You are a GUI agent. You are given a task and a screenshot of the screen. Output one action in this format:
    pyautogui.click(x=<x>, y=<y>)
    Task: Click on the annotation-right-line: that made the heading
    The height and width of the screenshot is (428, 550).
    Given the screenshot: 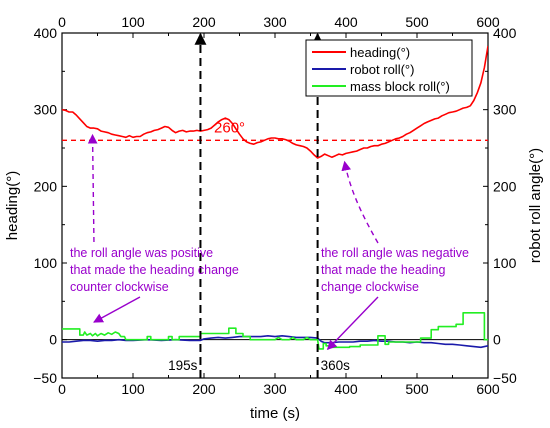 What is the action you would take?
    pyautogui.click(x=383, y=270)
    